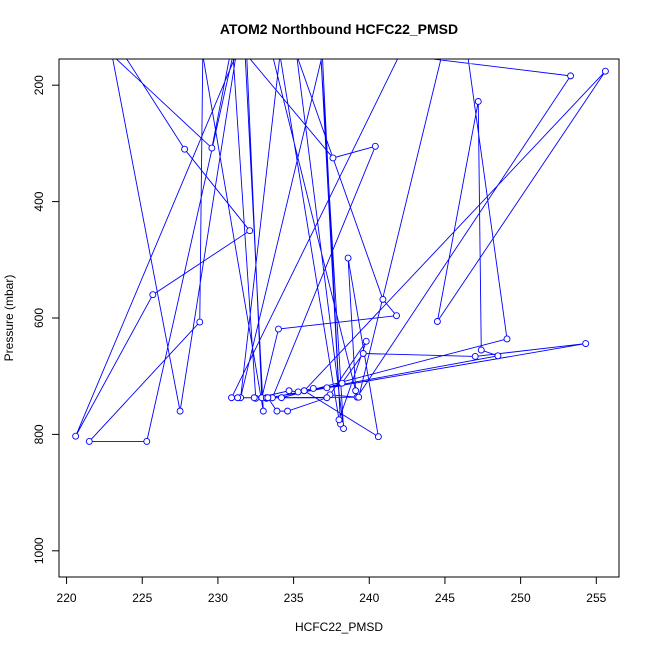 The width and height of the screenshot is (650, 650). I want to click on x-tick-label: 255, so click(596, 598).